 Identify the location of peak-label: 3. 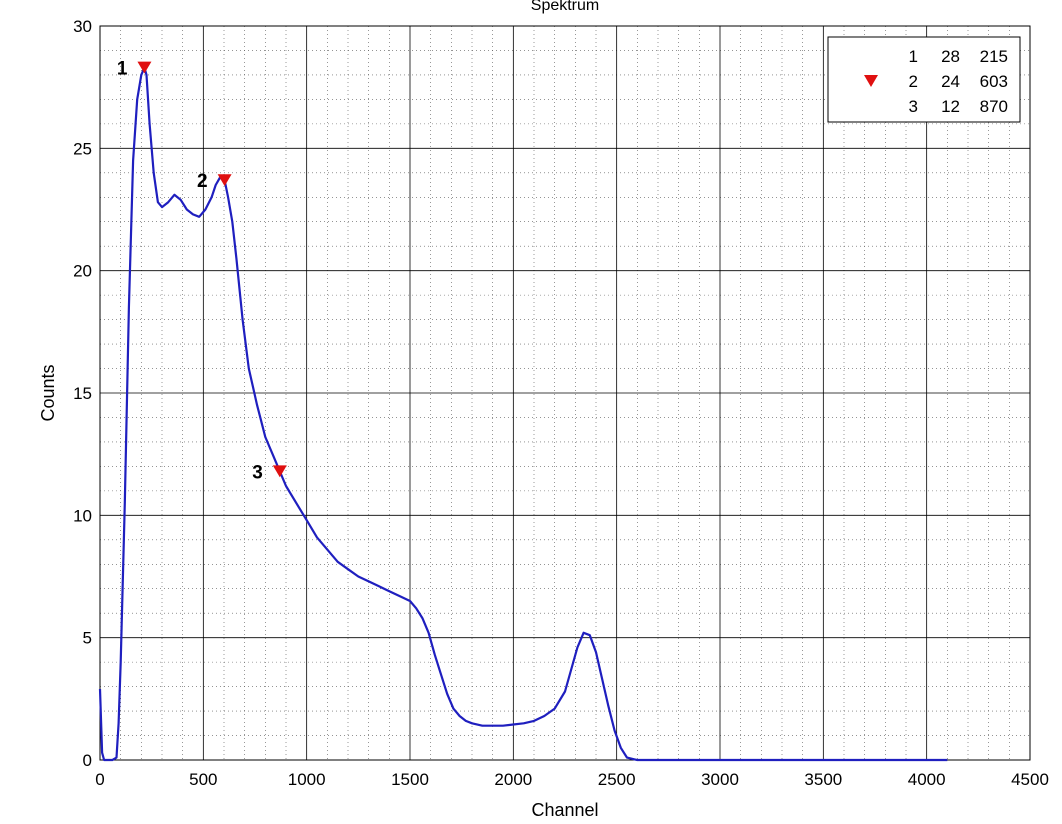
(257, 472).